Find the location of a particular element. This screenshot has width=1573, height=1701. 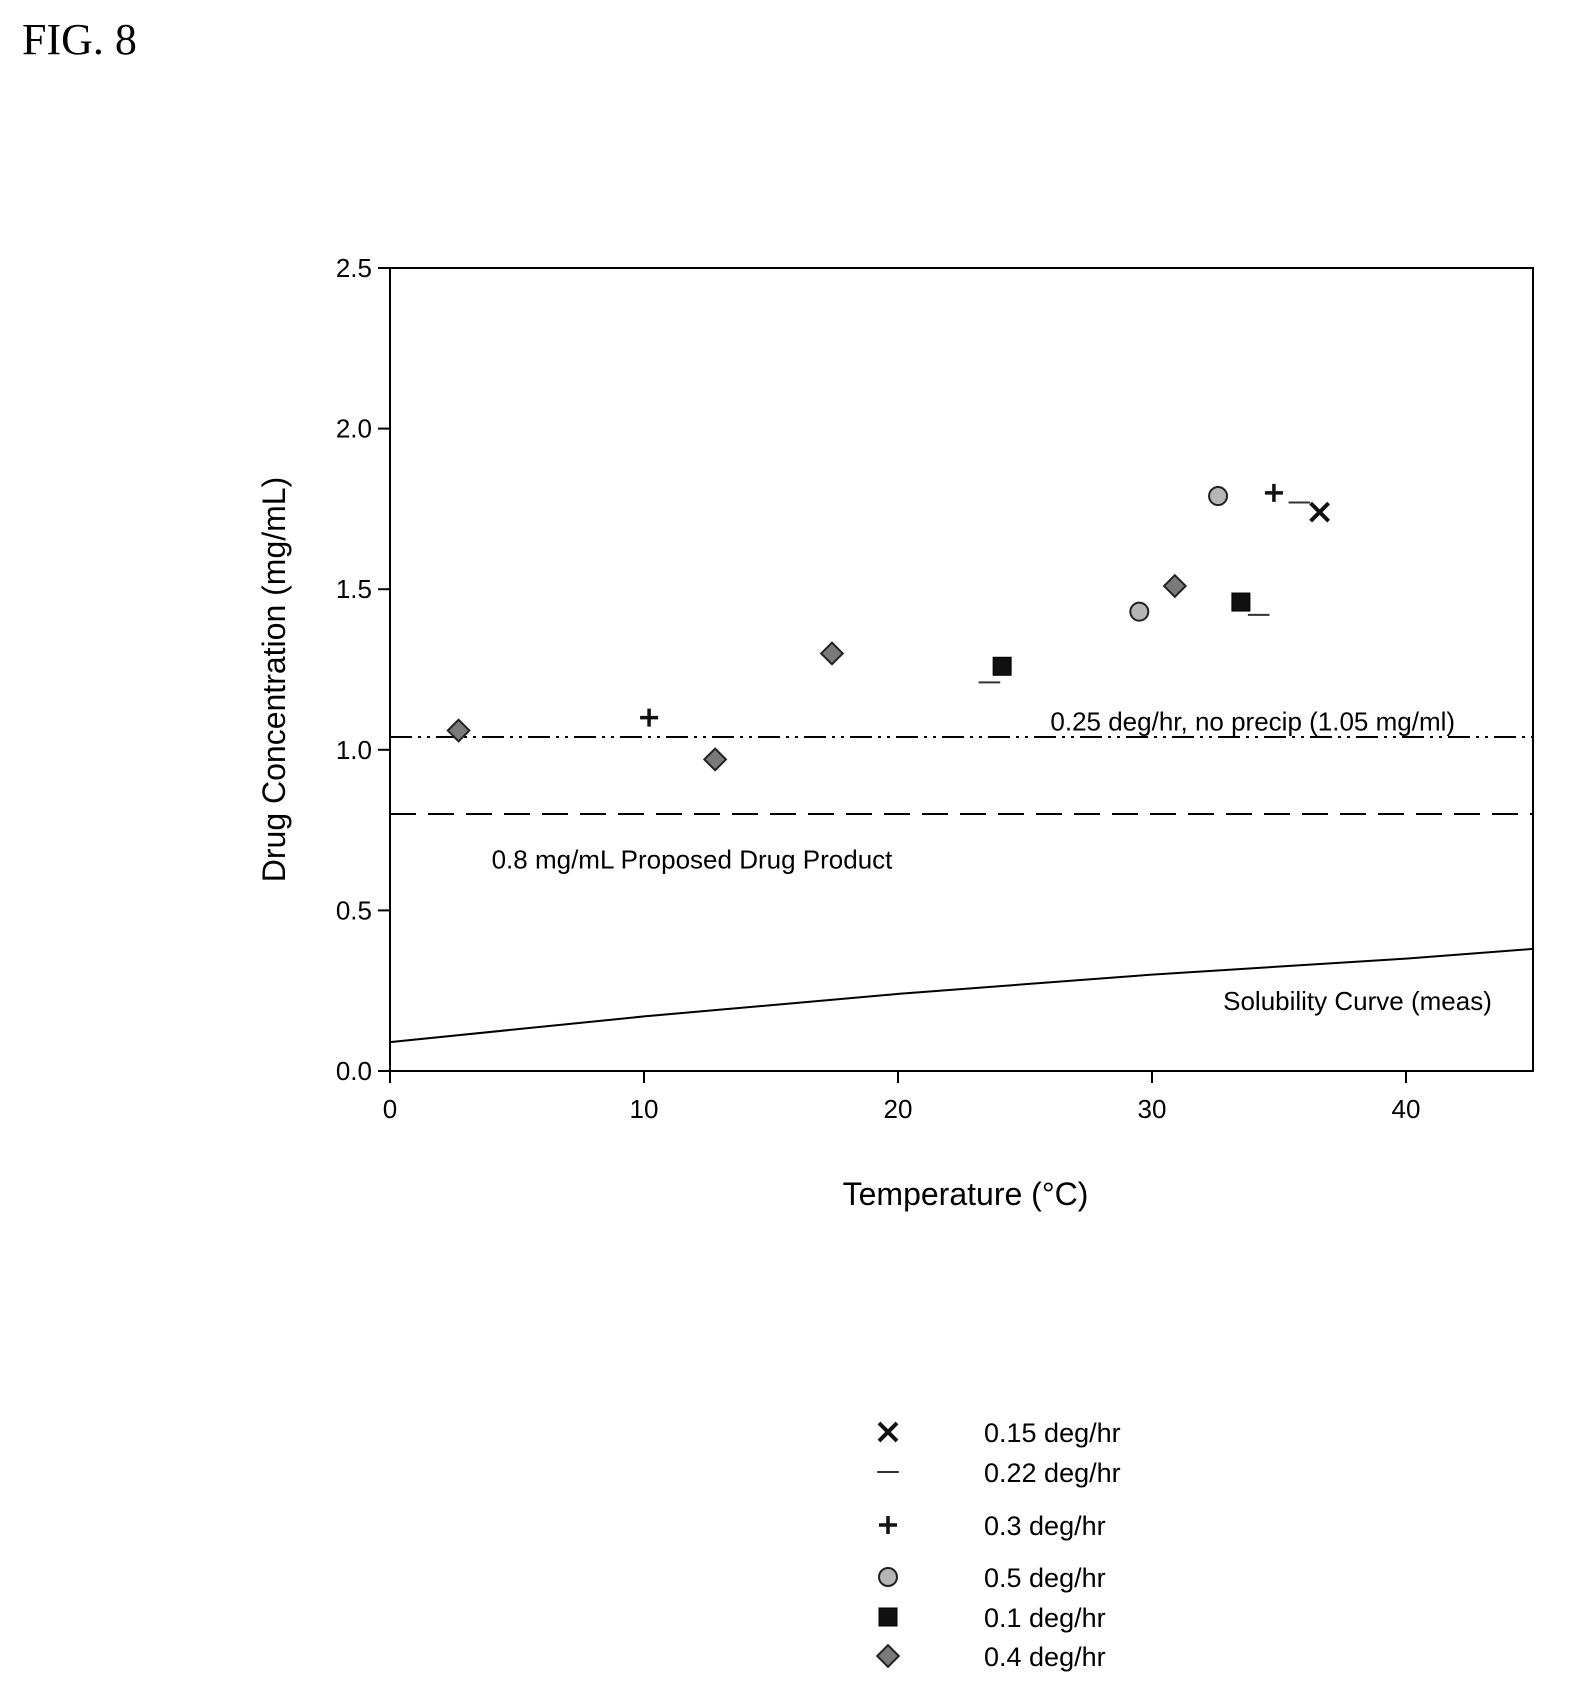

legend-label-3: 0.5 deg/hr is located at coordinates (1045, 1578).